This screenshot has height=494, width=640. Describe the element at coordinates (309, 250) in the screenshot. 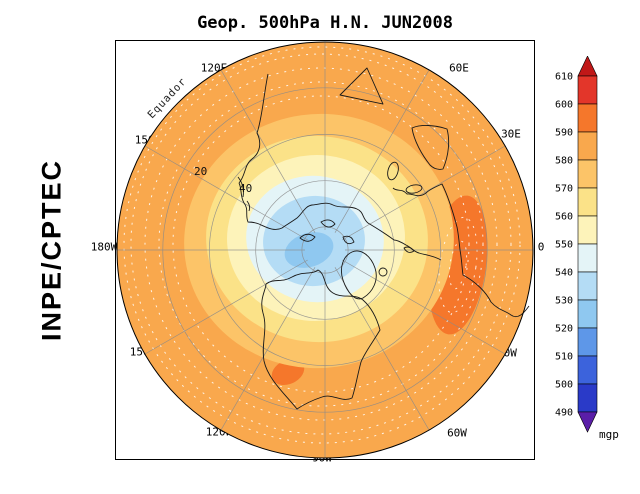

I see `low-center-arctic` at that location.